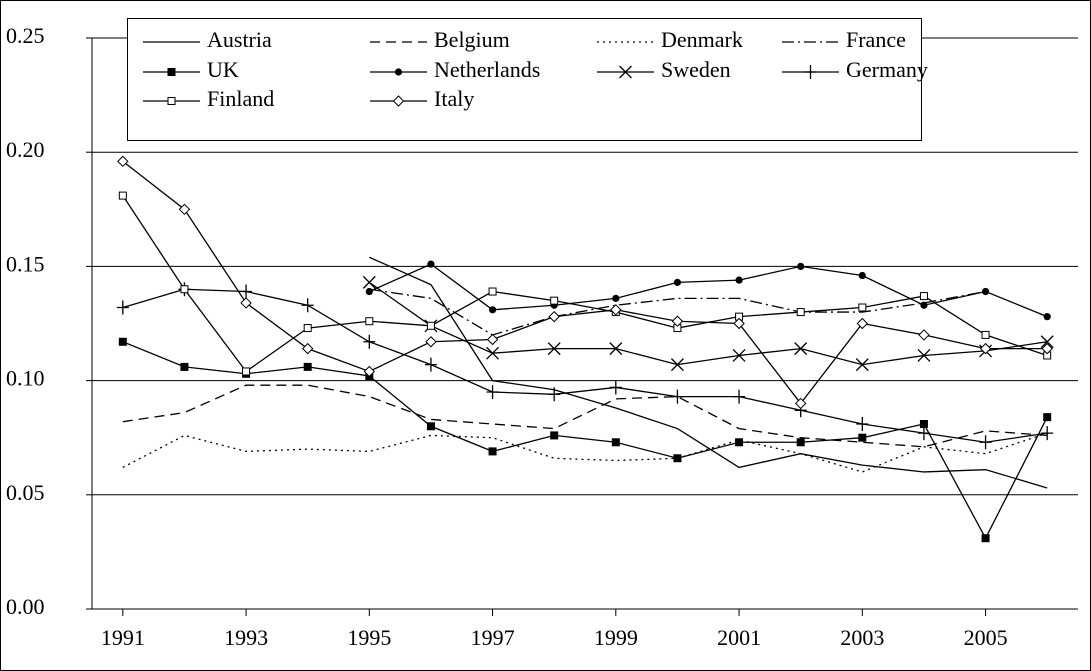  Describe the element at coordinates (239, 39) in the screenshot. I see `legend-label: Austria` at that location.